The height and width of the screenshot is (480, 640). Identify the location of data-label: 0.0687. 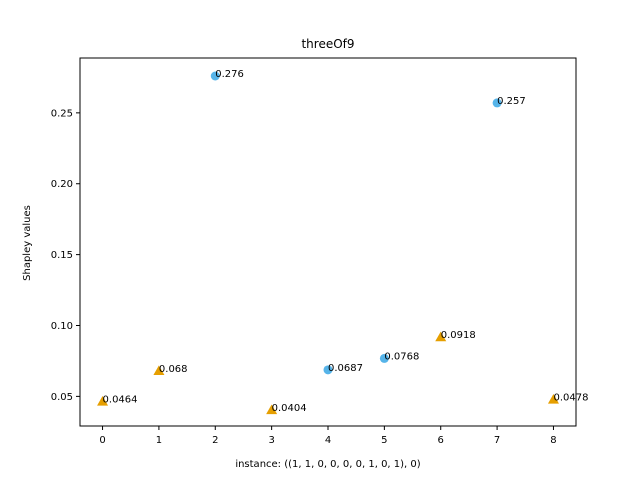
(345, 368).